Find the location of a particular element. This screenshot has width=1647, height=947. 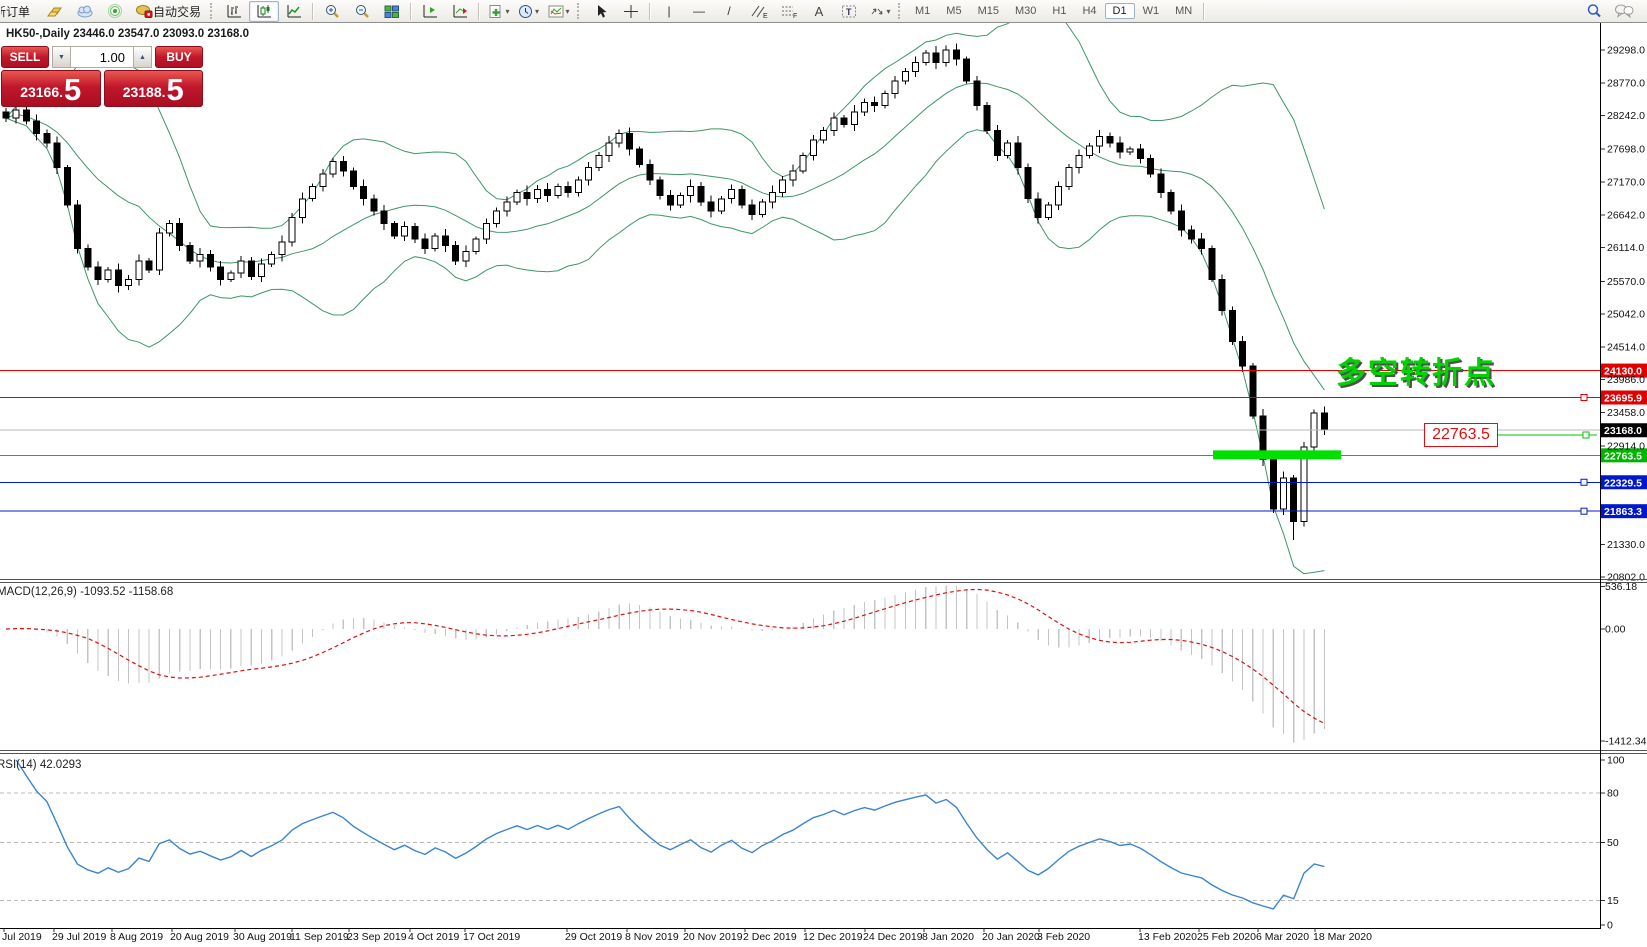

volume-stepper: ▼ ▲ is located at coordinates (102, 57).